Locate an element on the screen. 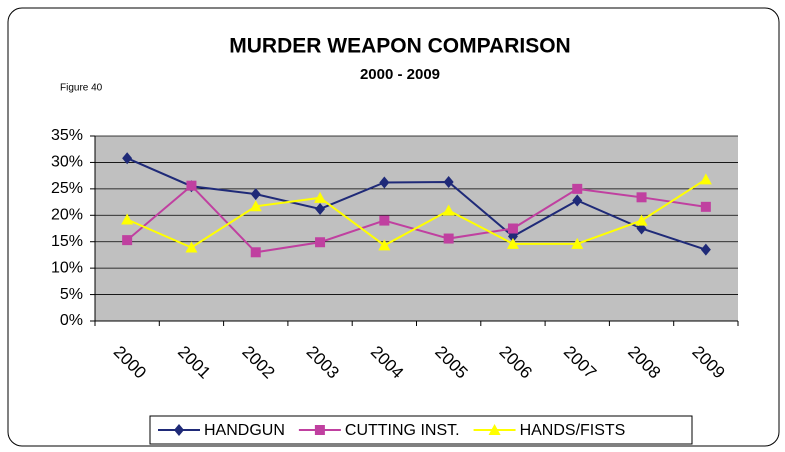 This screenshot has width=785, height=452. y-tick-label: 0% is located at coordinates (71, 320).